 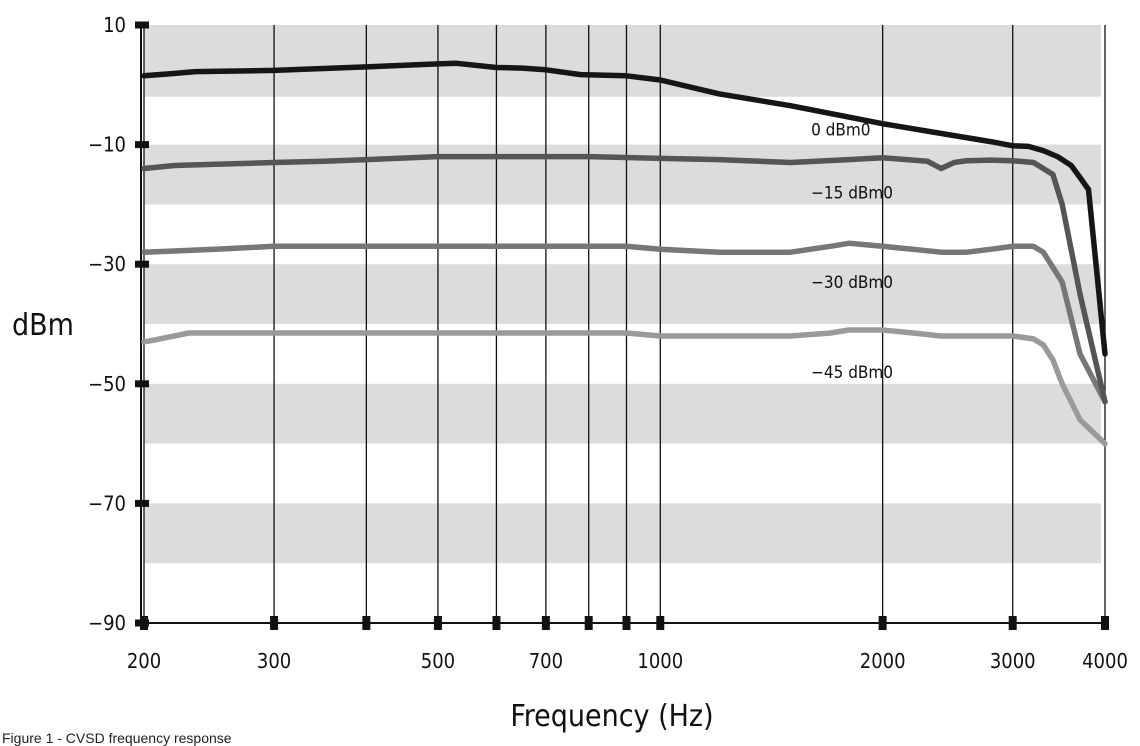 What do you see at coordinates (117, 738) in the screenshot?
I see `figure-caption: Figure 1 - CVSD frequency response` at bounding box center [117, 738].